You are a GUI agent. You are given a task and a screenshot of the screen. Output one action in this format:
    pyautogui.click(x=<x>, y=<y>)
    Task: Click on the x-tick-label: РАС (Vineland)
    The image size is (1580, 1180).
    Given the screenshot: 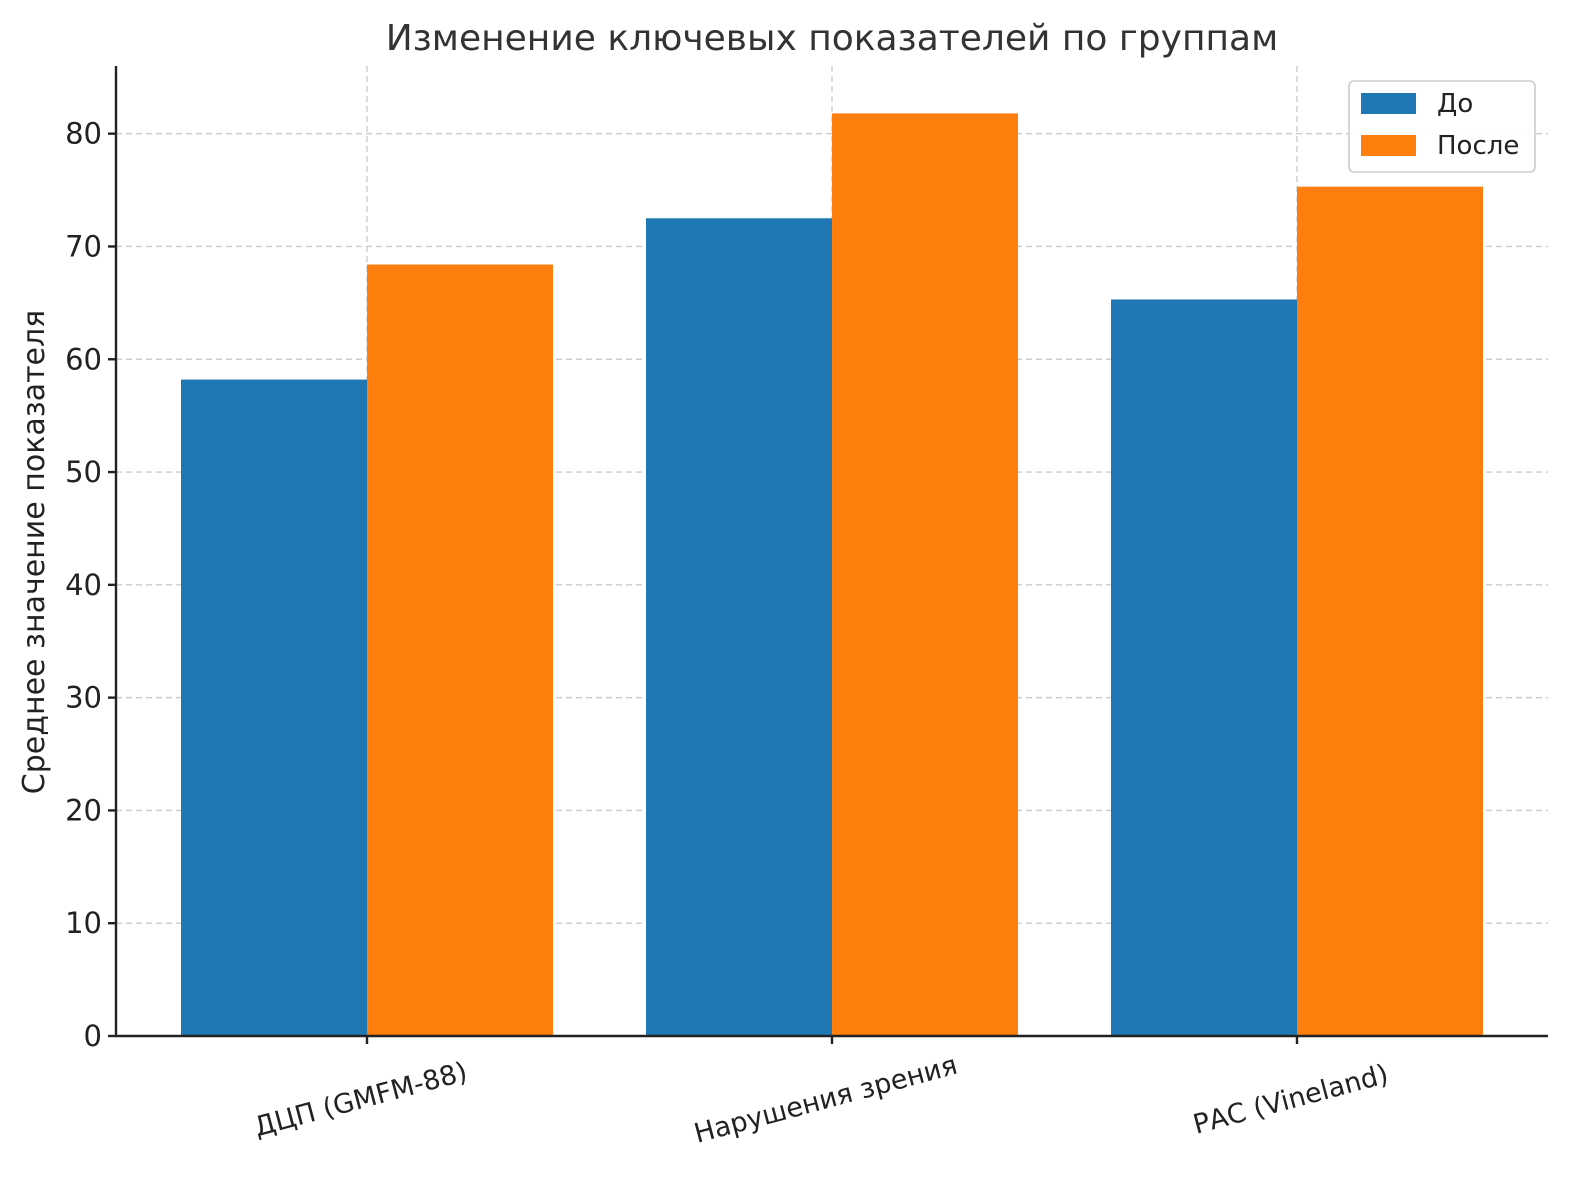 What is the action you would take?
    pyautogui.click(x=1291, y=1100)
    